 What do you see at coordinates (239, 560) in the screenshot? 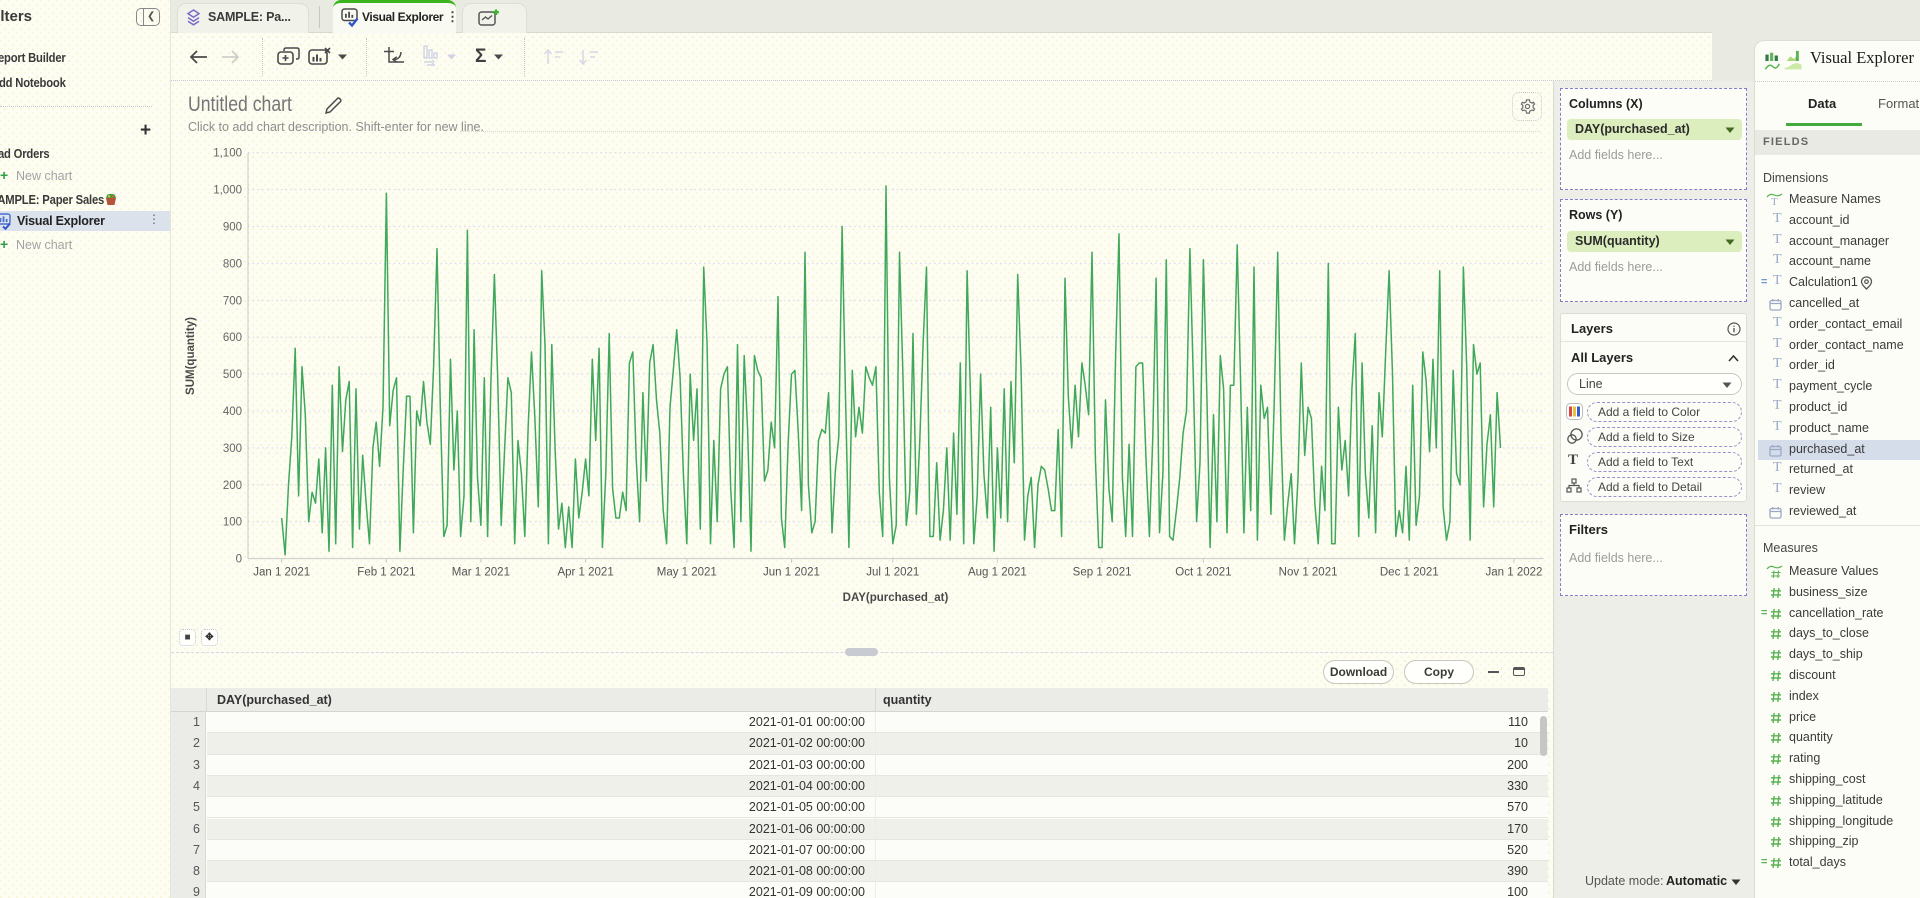
I see `svg-text: 0` at bounding box center [239, 560].